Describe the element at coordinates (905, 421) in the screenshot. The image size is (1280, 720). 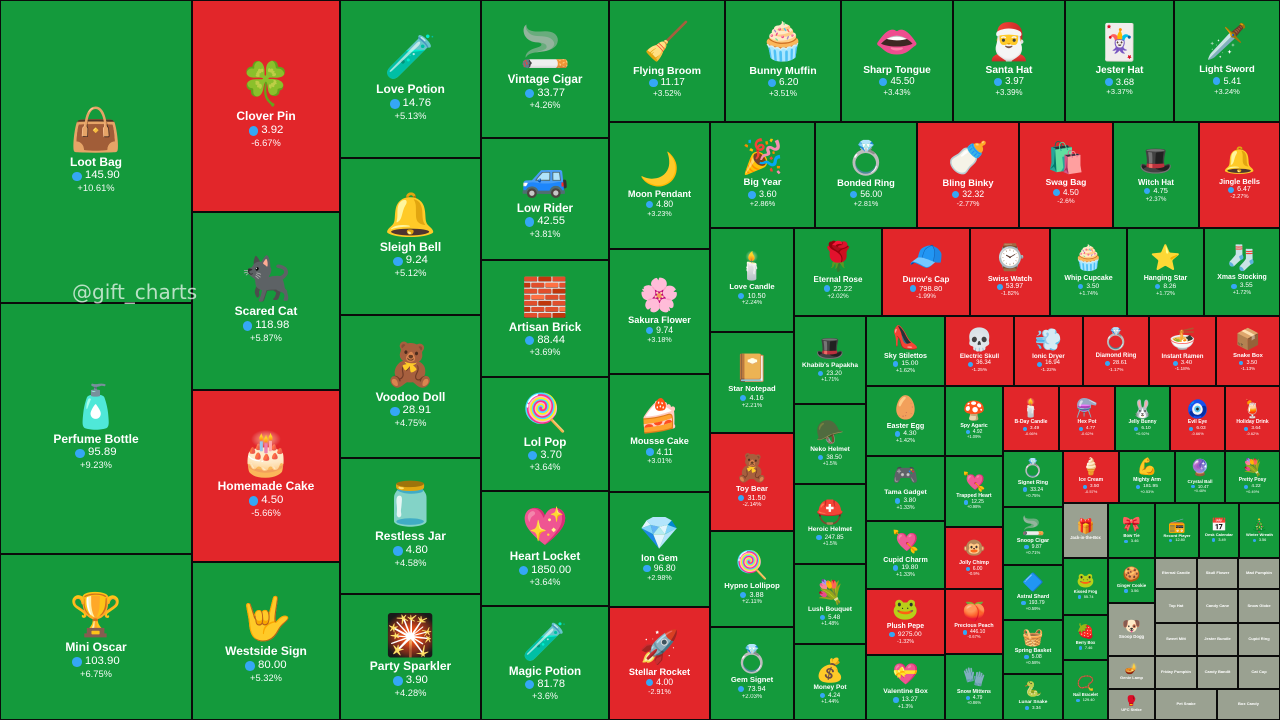
I see `tile-easter-egg: 🥚 Easter Egg 4.30 +1.42%` at that location.